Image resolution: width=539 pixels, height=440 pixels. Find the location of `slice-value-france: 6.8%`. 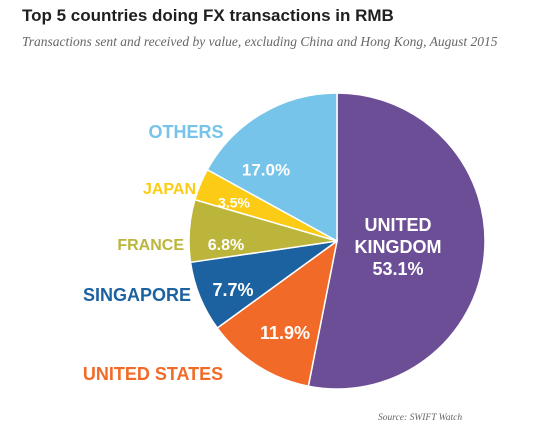

slice-value-france: 6.8% is located at coordinates (226, 245).